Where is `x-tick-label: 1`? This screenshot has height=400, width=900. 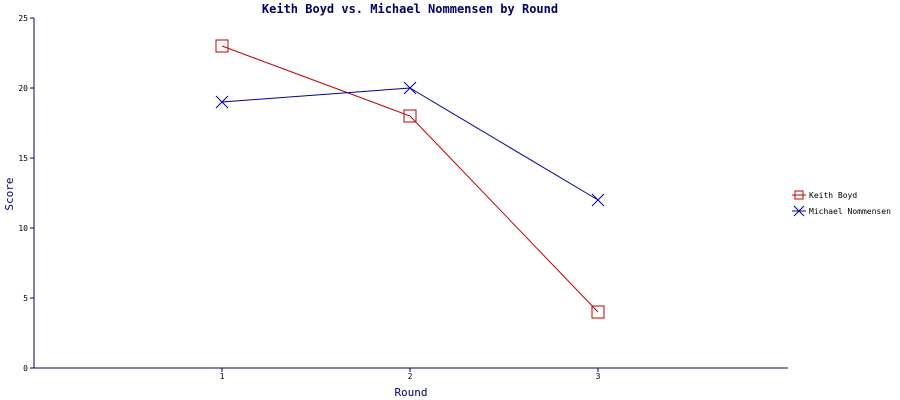
x-tick-label: 1 is located at coordinates (222, 376).